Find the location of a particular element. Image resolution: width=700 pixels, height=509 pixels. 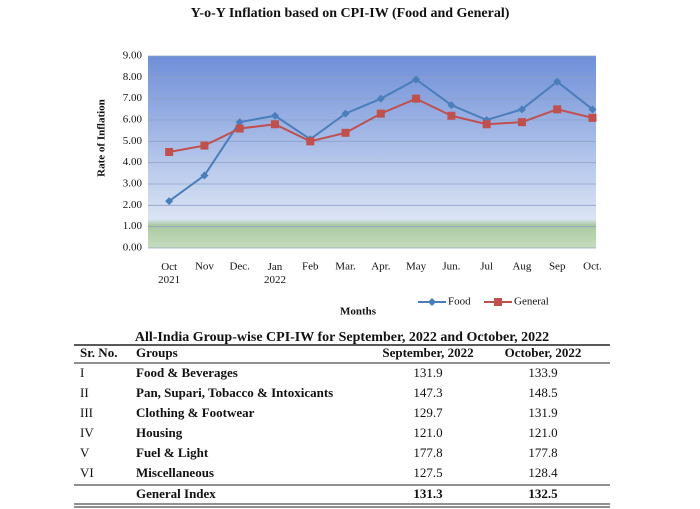

x-tick-label: Dec. is located at coordinates (239, 267).